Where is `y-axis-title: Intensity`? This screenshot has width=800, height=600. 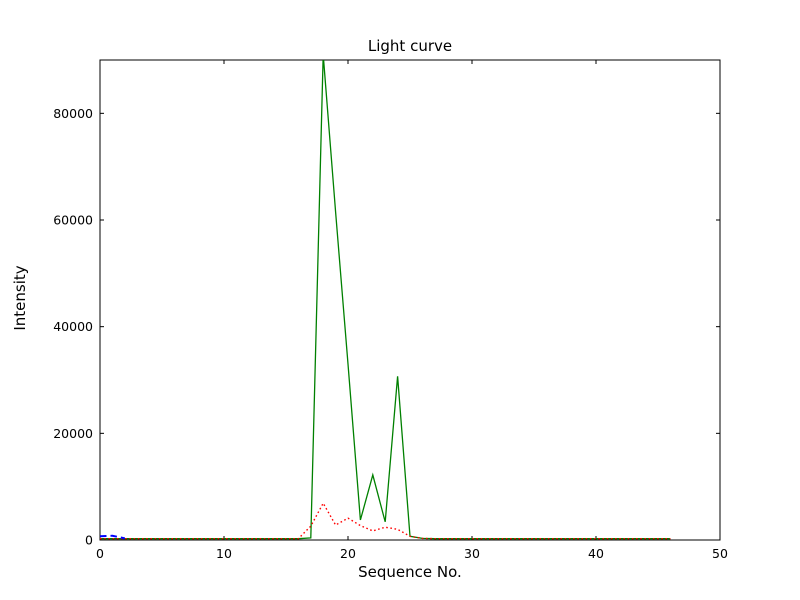 y-axis-title: Intensity is located at coordinates (20, 297).